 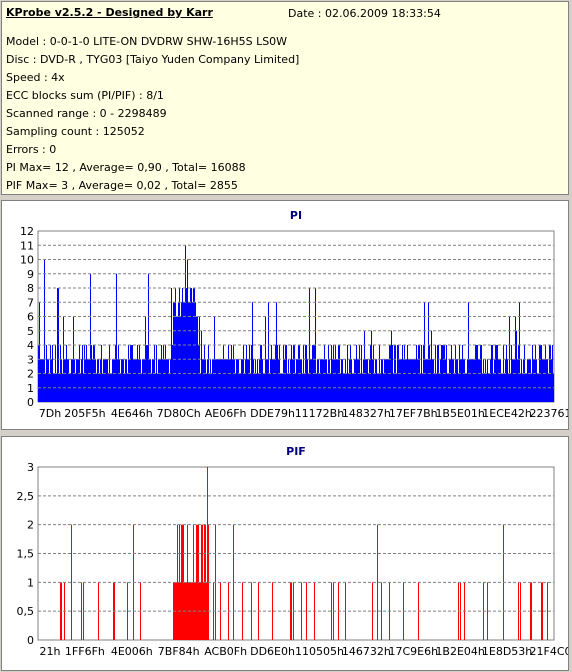 What do you see at coordinates (30, 274) in the screenshot?
I see `pi-y-tick-label: 9` at bounding box center [30, 274].